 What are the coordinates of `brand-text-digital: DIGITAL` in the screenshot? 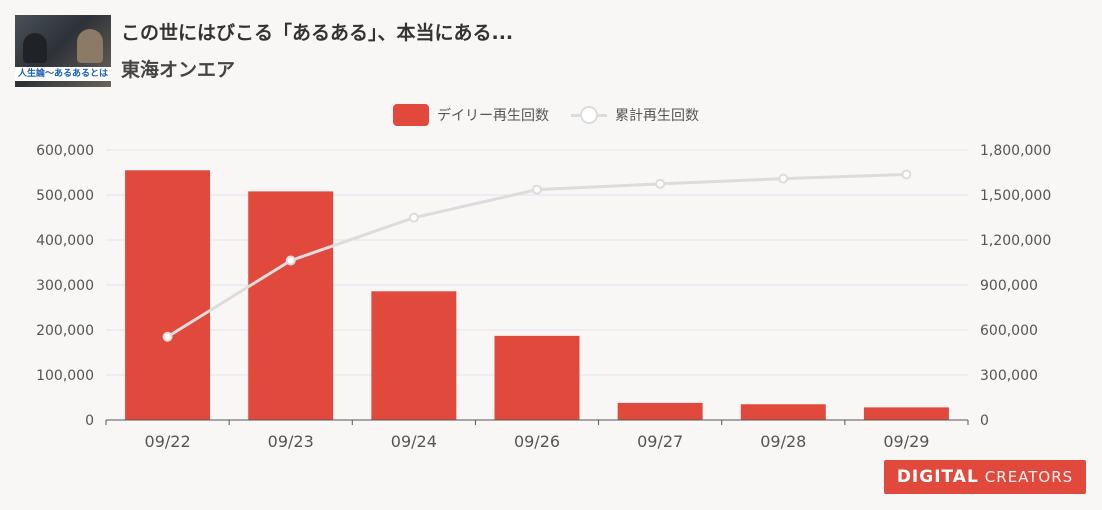 It's located at (937, 477).